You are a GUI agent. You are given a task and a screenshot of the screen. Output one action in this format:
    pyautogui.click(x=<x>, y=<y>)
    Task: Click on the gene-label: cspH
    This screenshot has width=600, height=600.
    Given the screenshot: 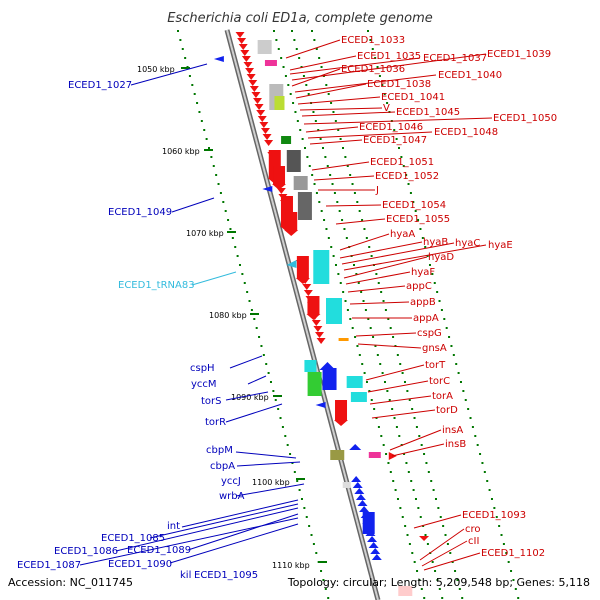 What is the action you would take?
    pyautogui.click(x=202, y=368)
    